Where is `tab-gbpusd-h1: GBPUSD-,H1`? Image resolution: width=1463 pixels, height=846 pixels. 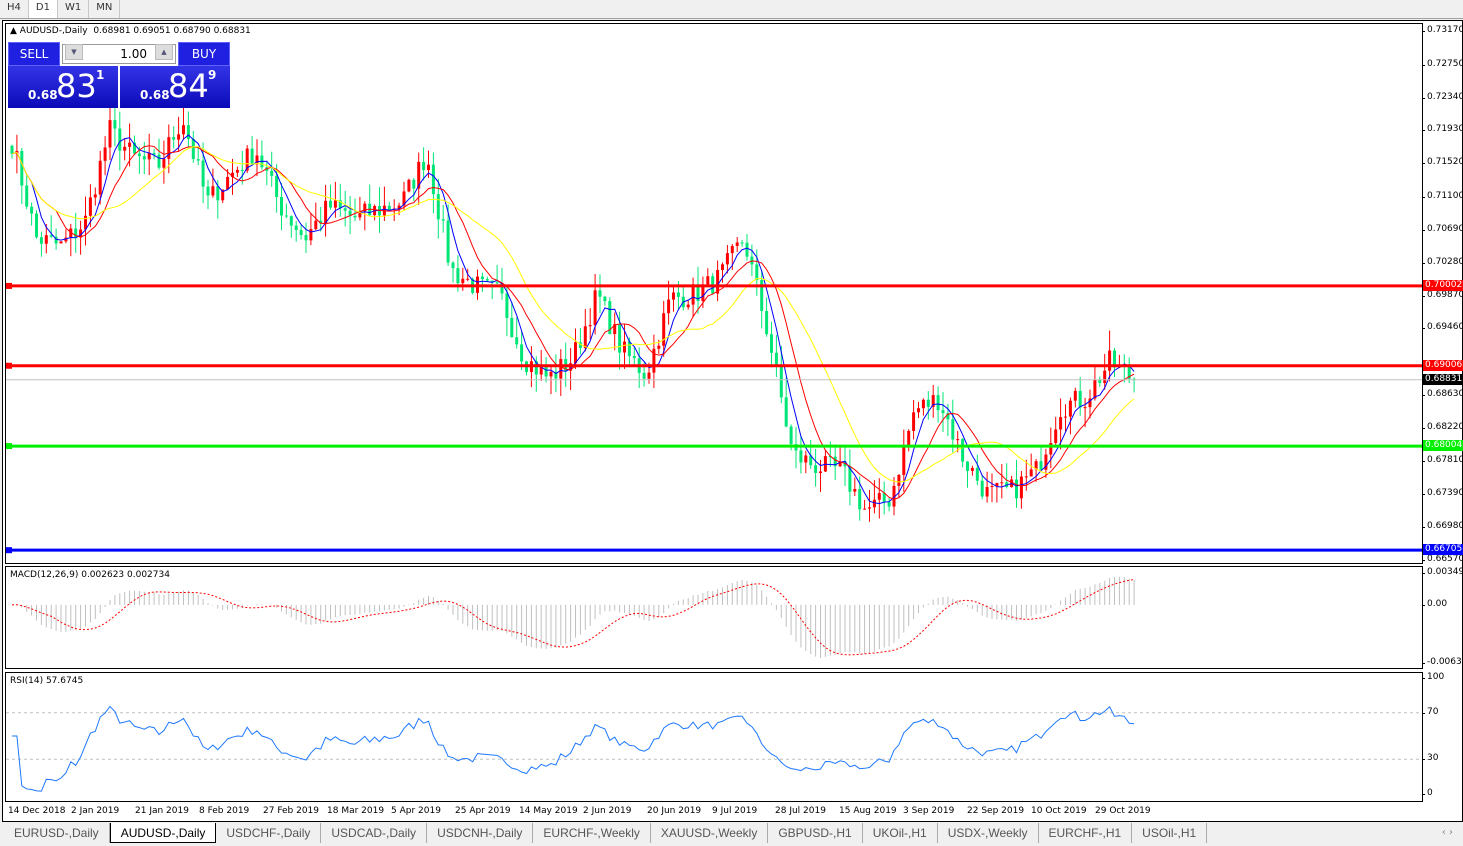
tab-gbpusd-h1: GBPUSD-,H1 is located at coordinates (815, 833).